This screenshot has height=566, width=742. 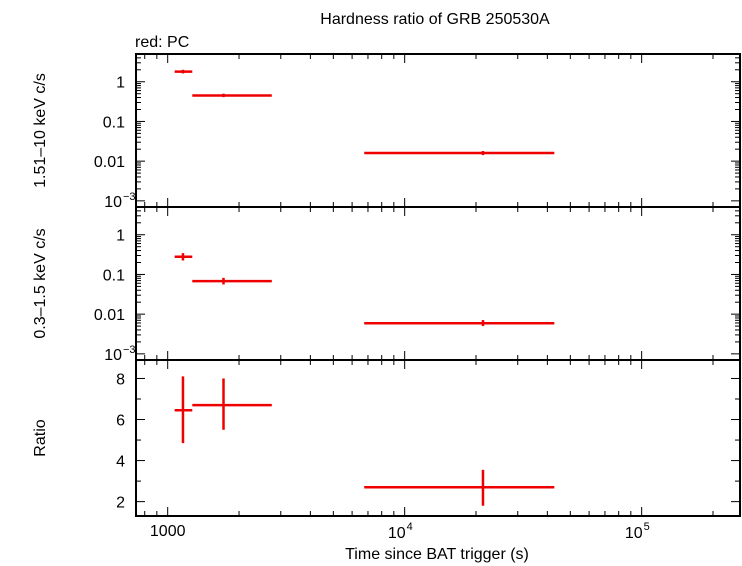 I want to click on y-tick-label: 4, so click(x=120, y=462).